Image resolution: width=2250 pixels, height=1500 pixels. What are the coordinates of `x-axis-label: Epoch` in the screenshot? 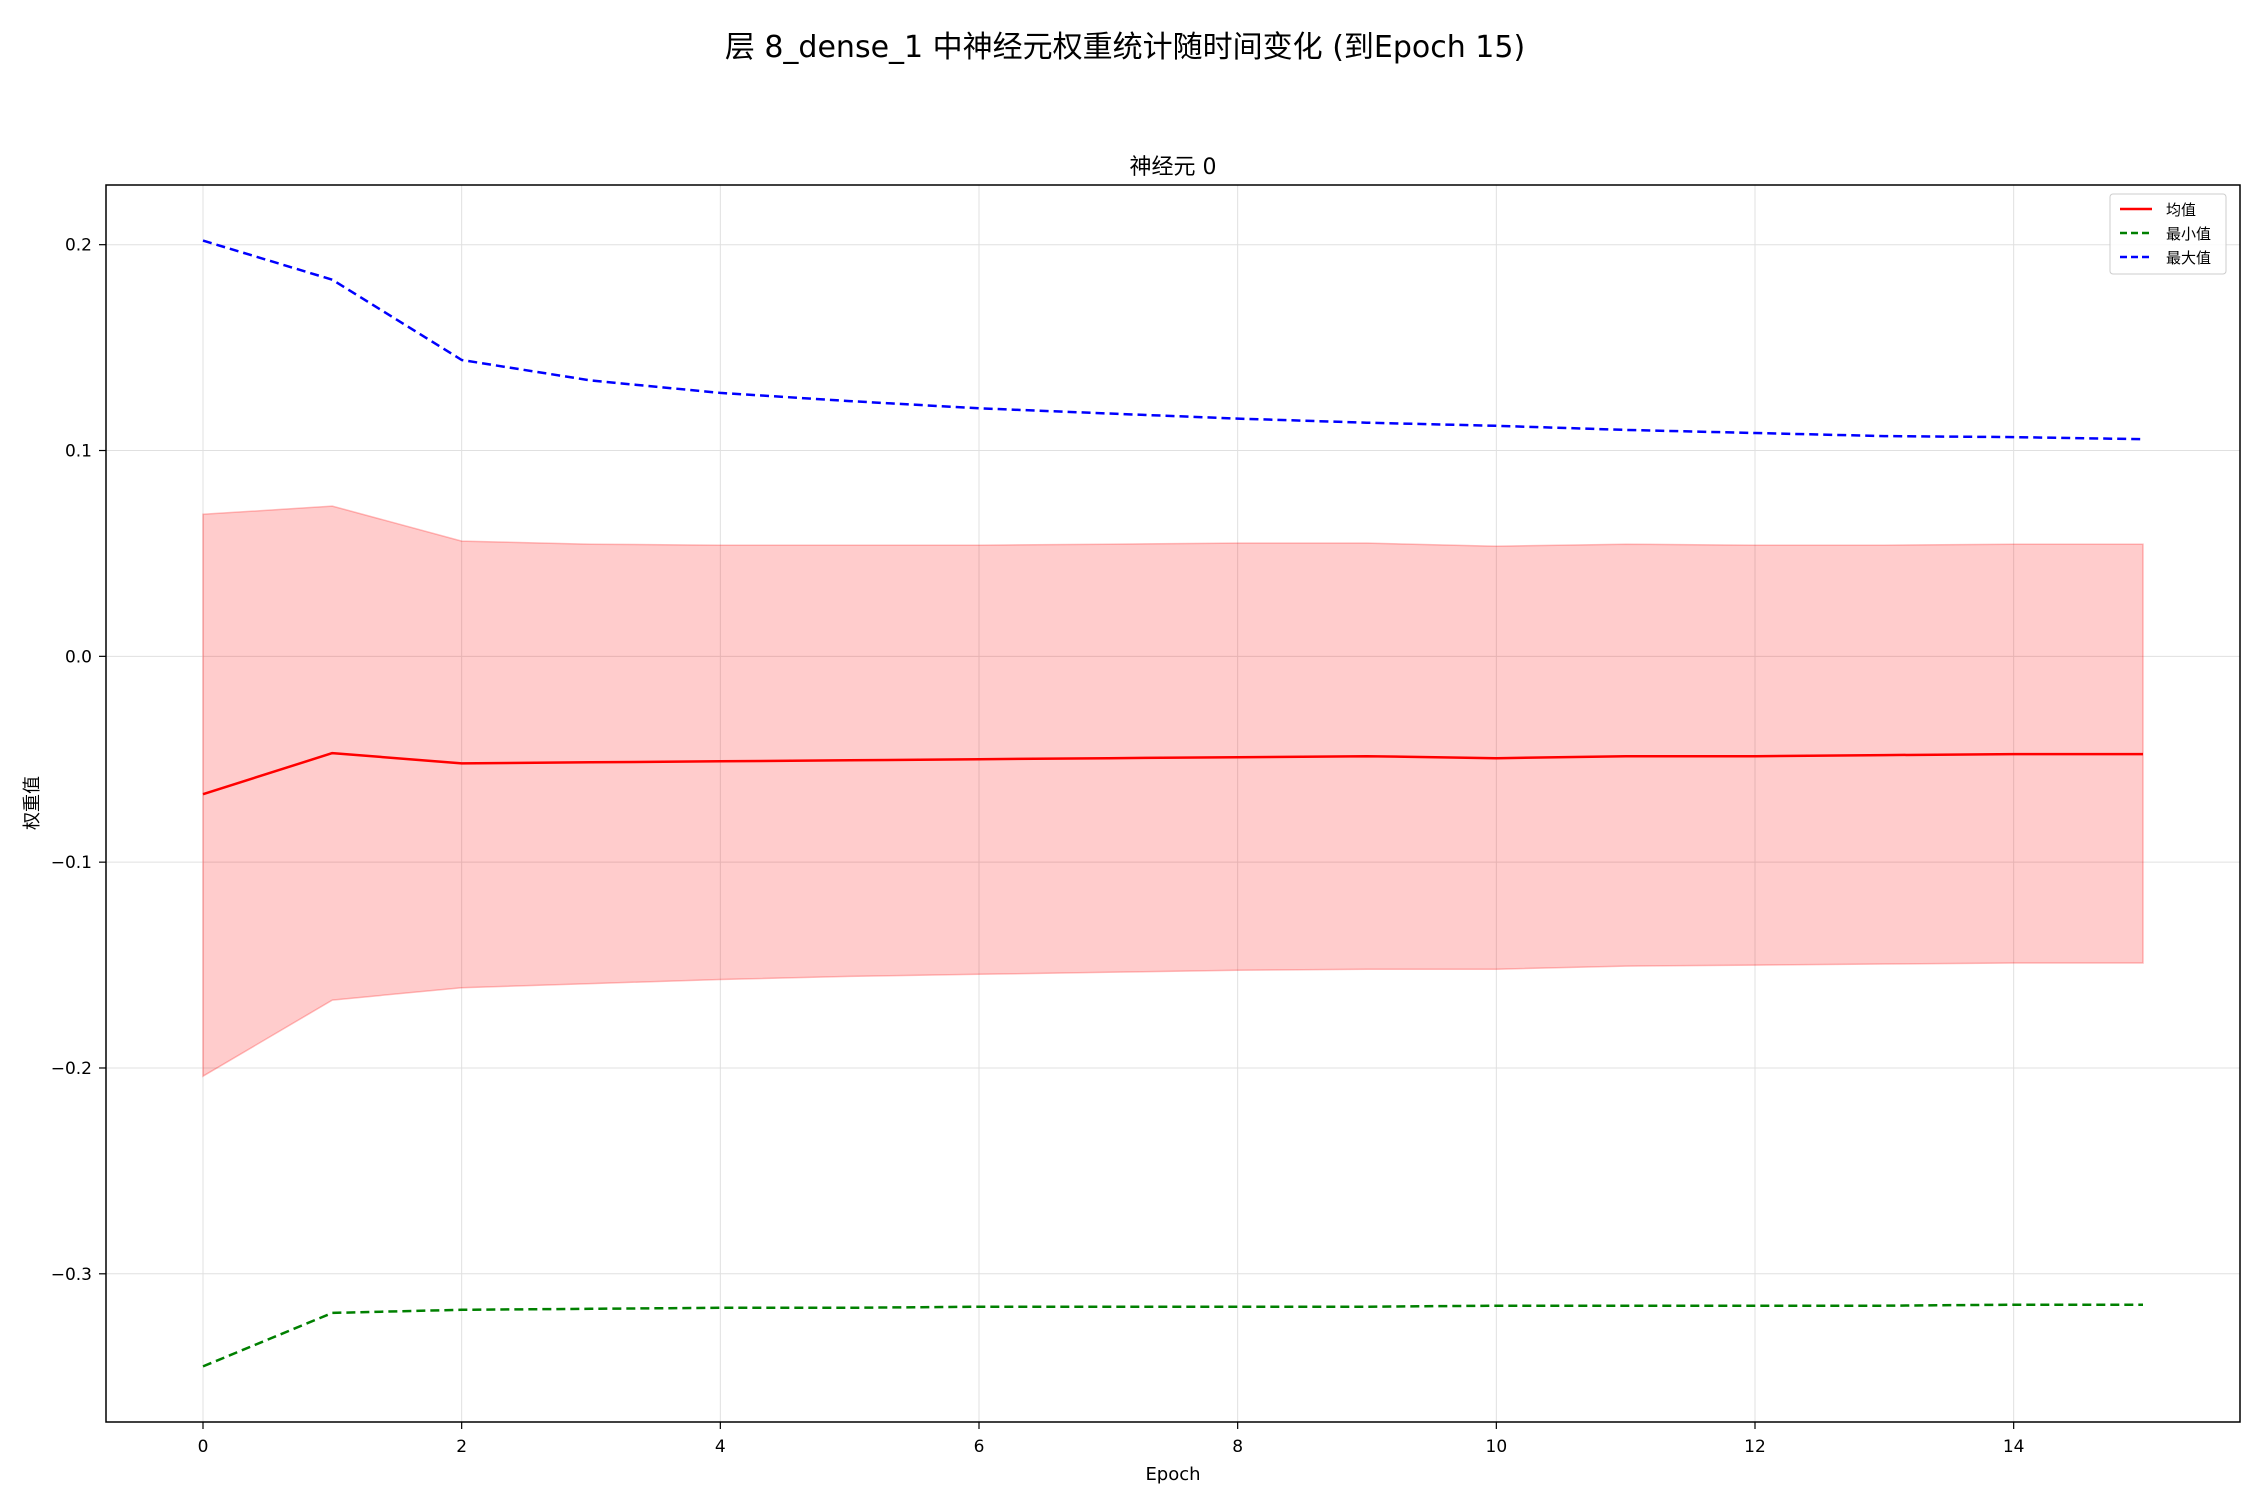 It's located at (1172, 1474).